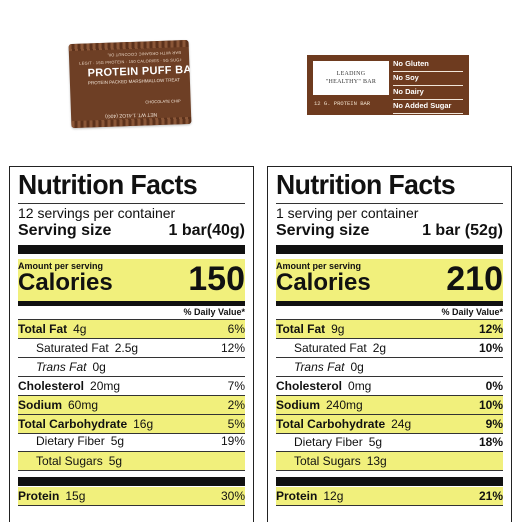 The image size is (522, 522). Describe the element at coordinates (401, 424) in the screenshot. I see `nutrient-amount: 24g` at that location.